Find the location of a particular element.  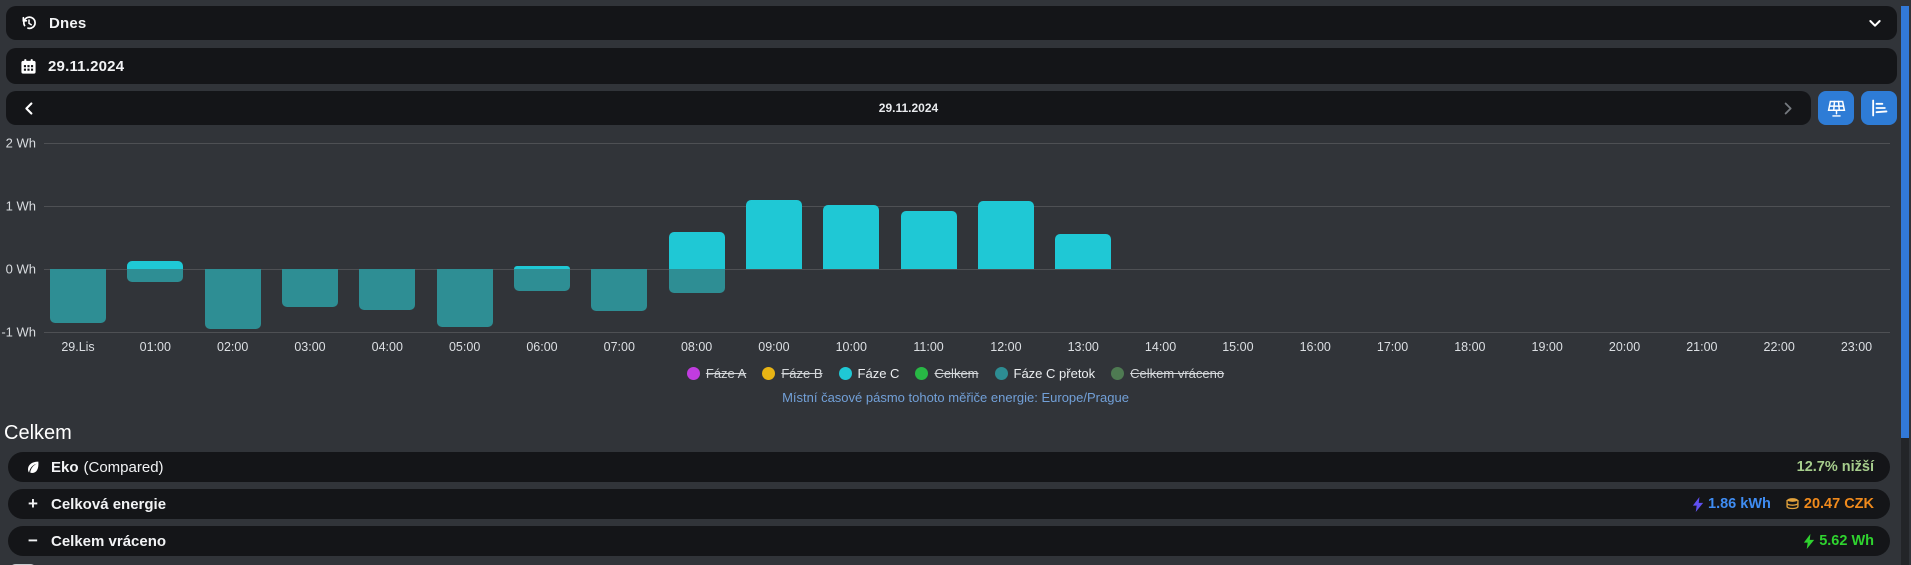

x-axis-tick: 19:00 is located at coordinates (1547, 347).